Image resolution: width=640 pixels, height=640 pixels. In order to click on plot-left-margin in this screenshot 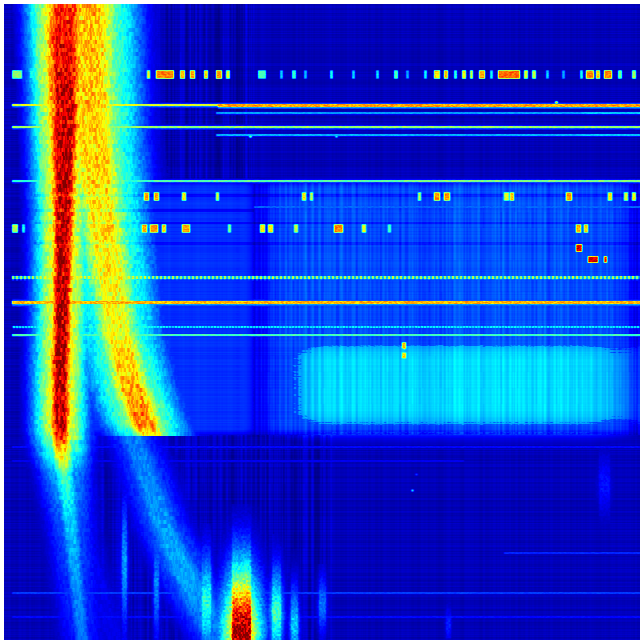, I will do `click(2, 320)`.